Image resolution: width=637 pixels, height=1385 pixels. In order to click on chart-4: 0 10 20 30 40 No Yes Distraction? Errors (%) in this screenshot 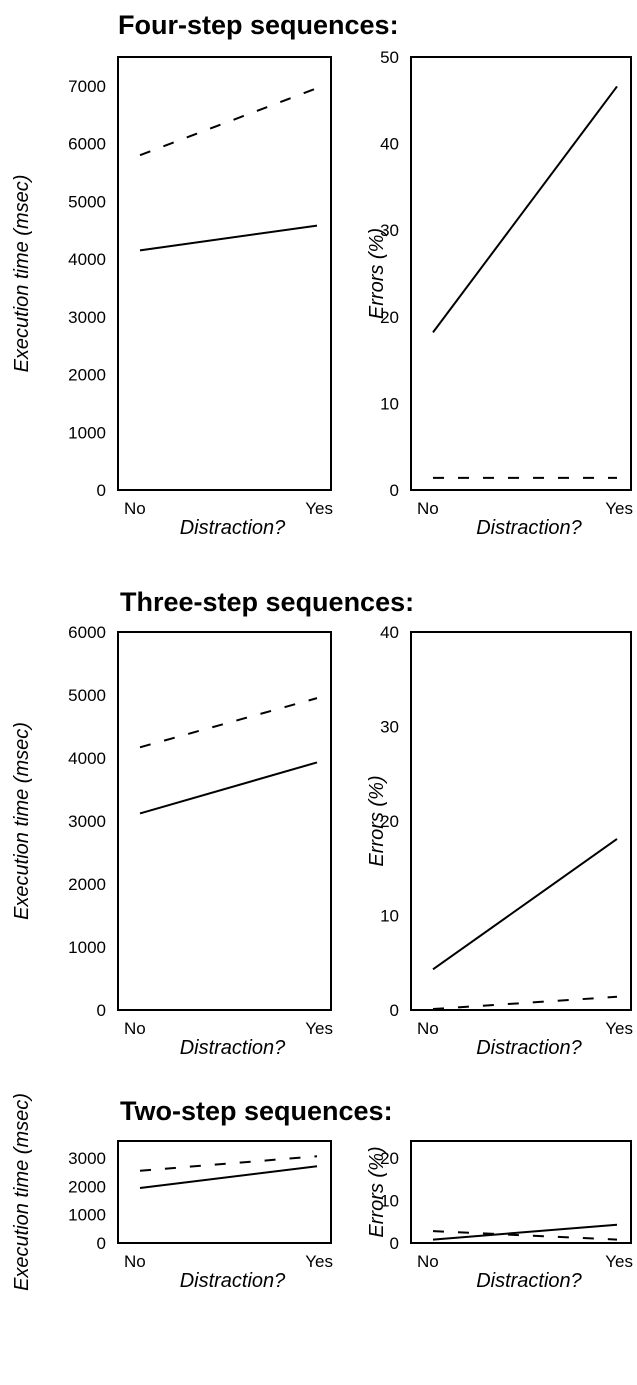, I will do `click(499, 841)`.